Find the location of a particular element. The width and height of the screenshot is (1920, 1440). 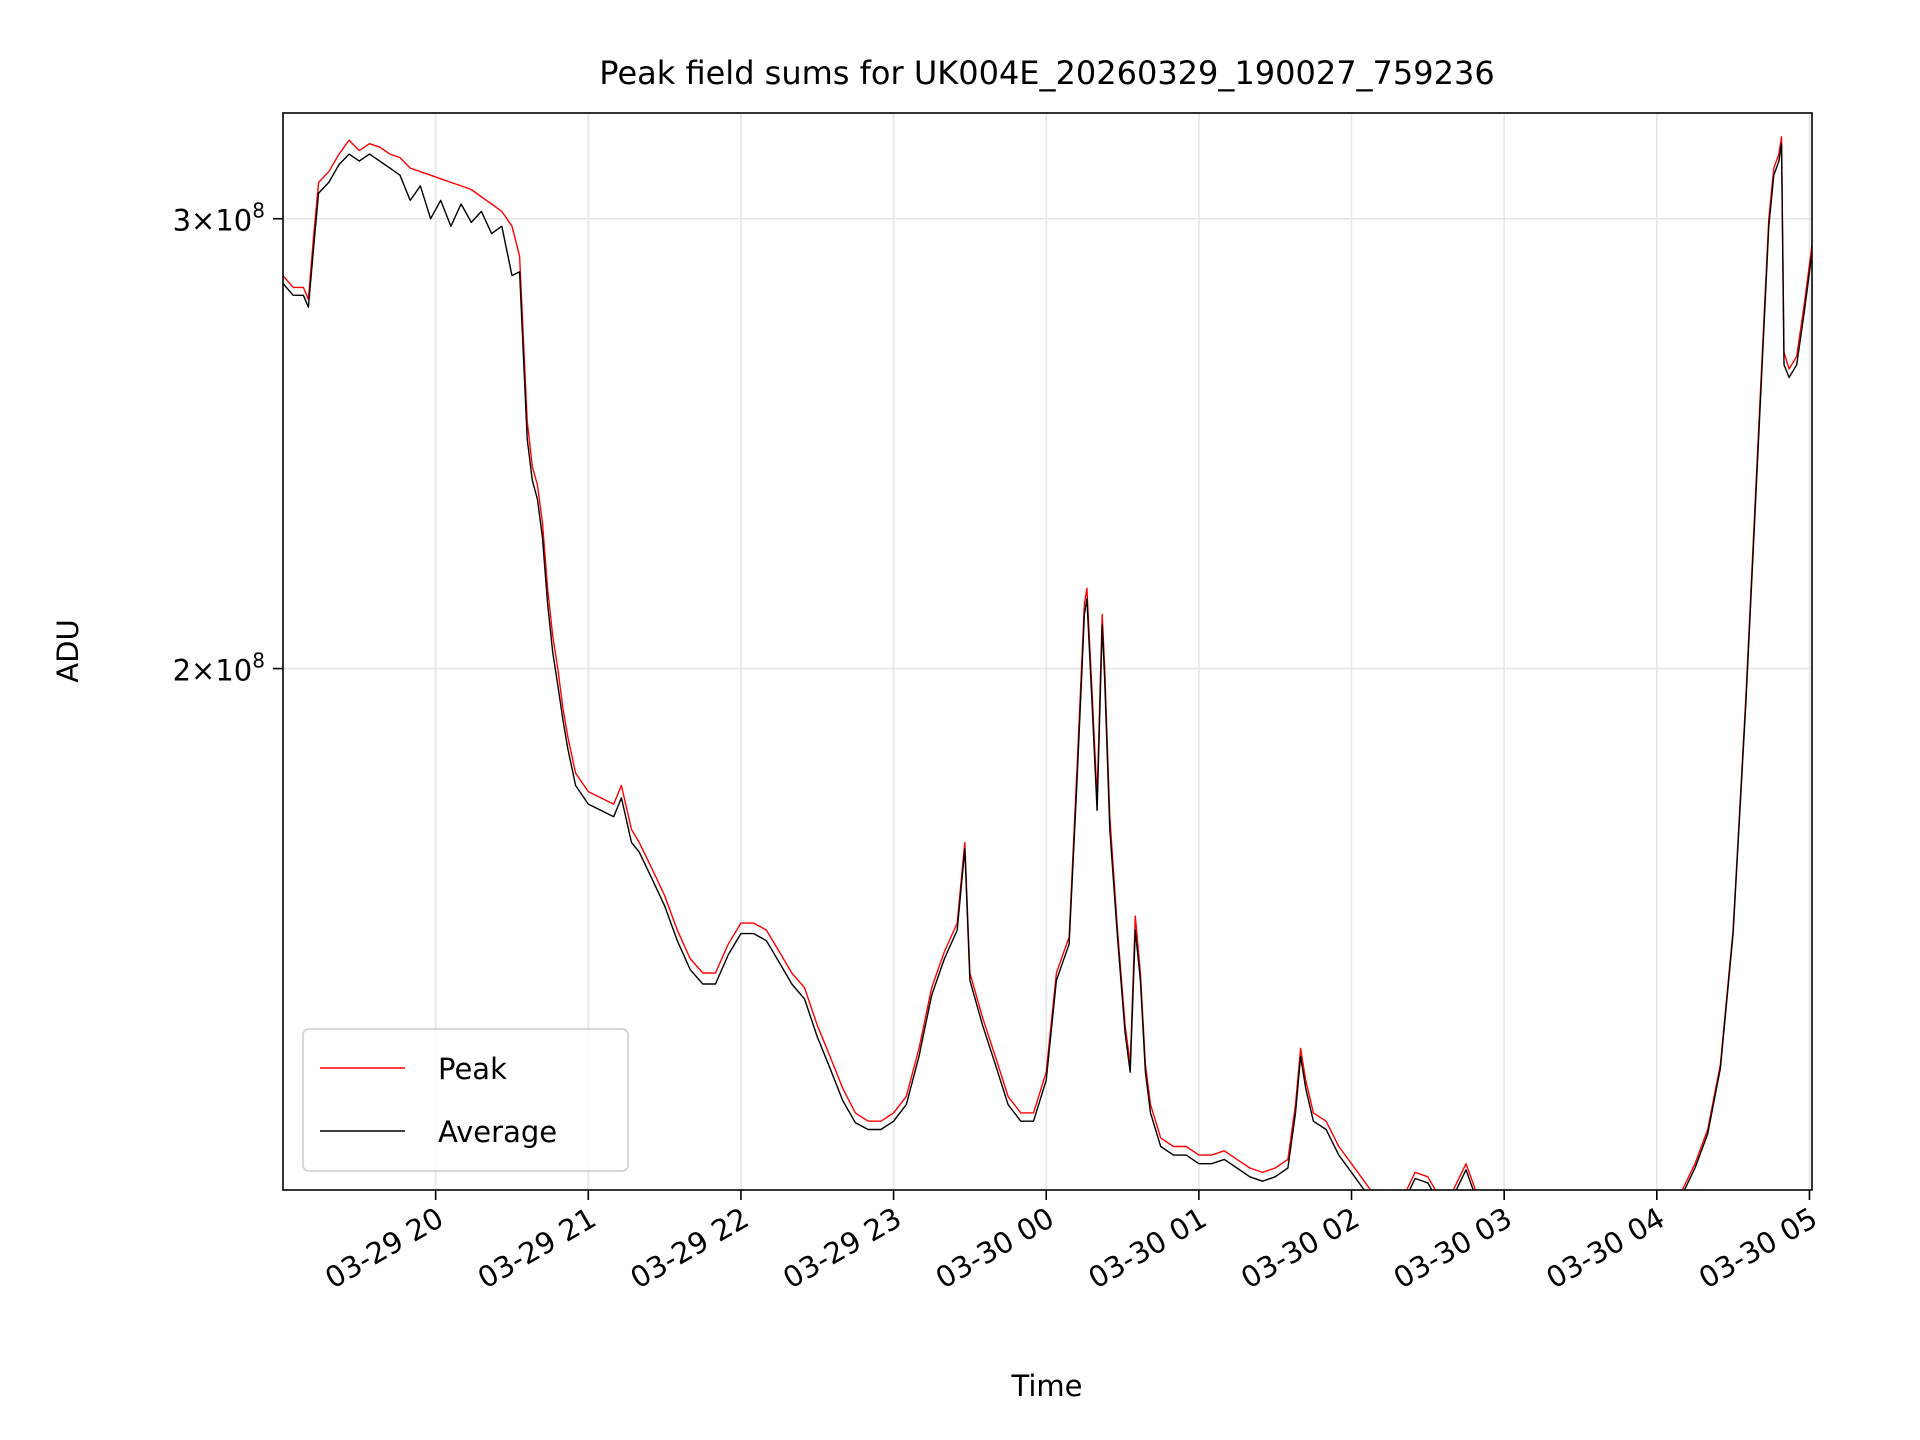

legend: Peak Average is located at coordinates (465, 1100).